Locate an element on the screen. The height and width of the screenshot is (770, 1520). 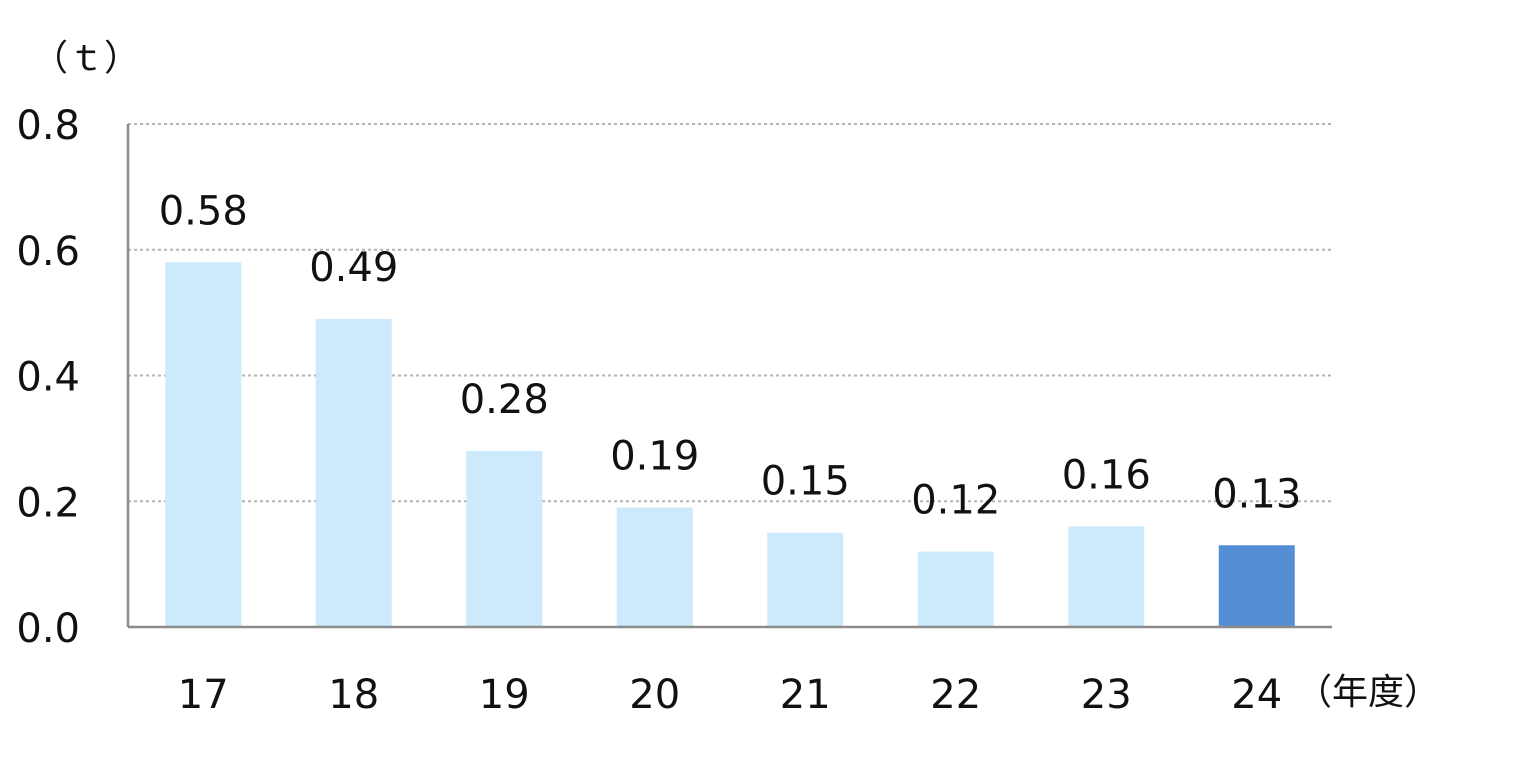
y-axis-unit-label: （ｔ） is located at coordinates (86, 58).